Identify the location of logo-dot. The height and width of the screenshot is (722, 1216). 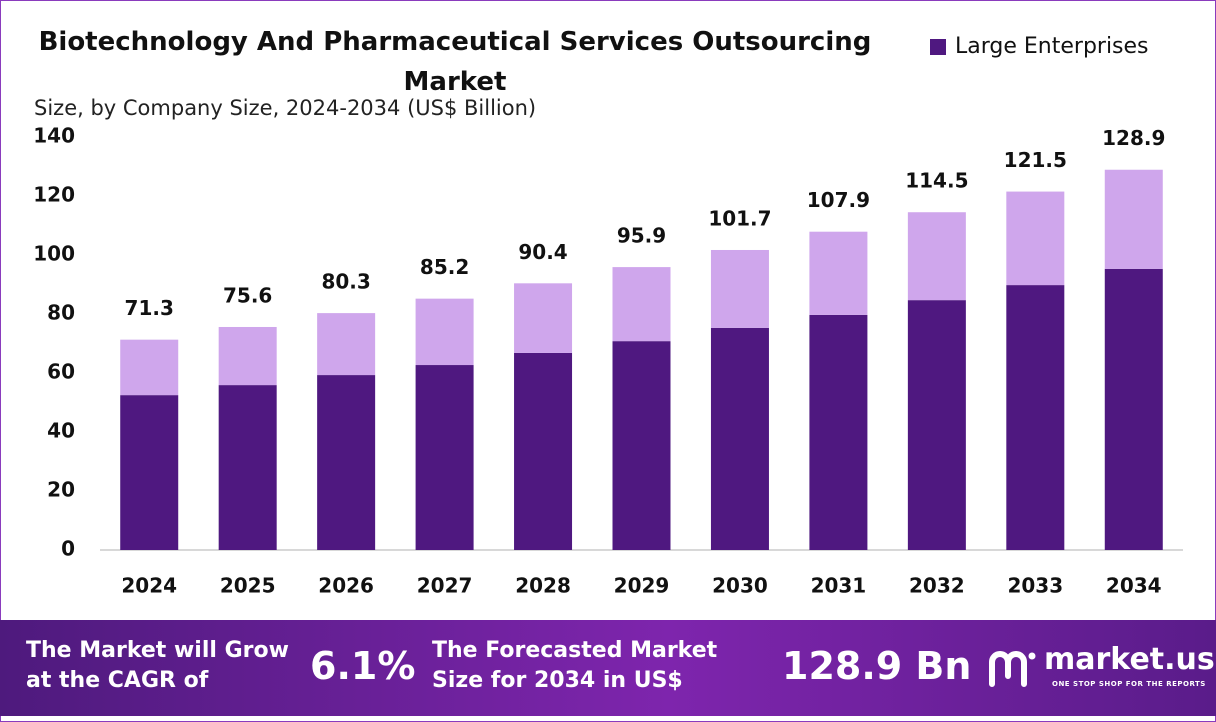
(1032, 656).